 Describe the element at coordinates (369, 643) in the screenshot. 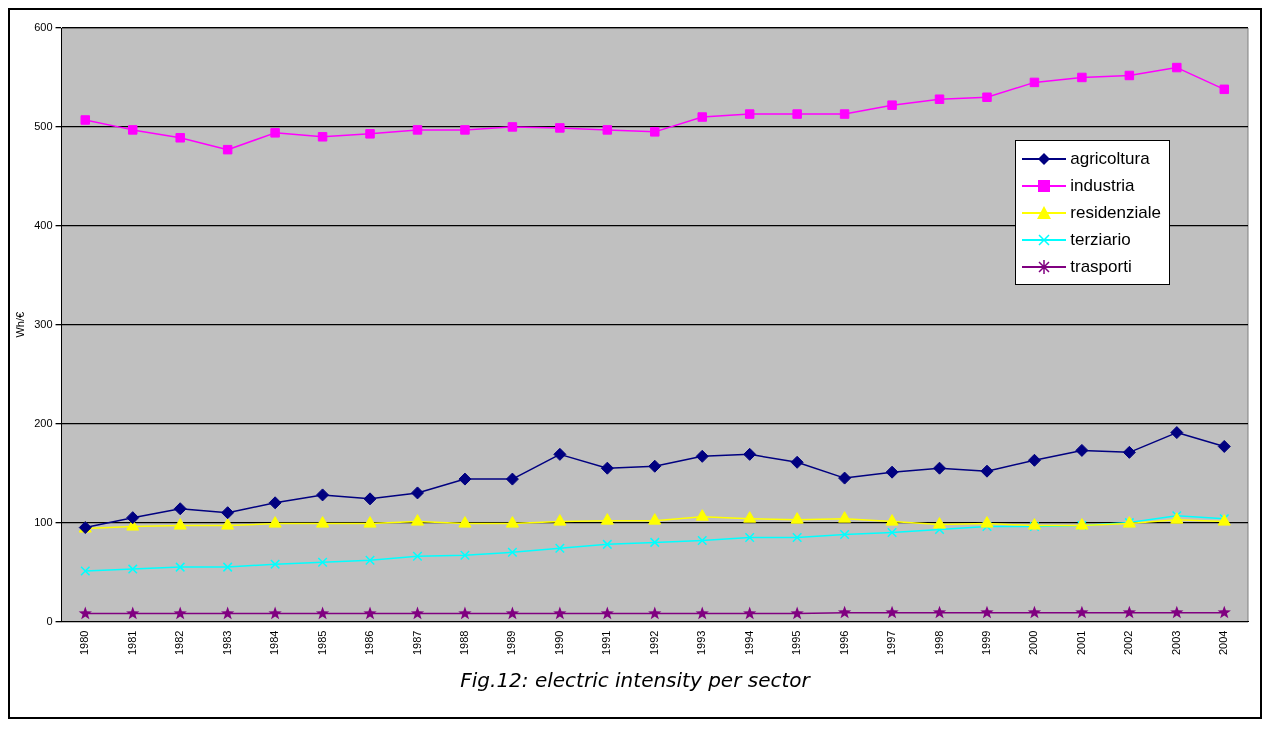

I see `x-tick-label: 1986` at that location.